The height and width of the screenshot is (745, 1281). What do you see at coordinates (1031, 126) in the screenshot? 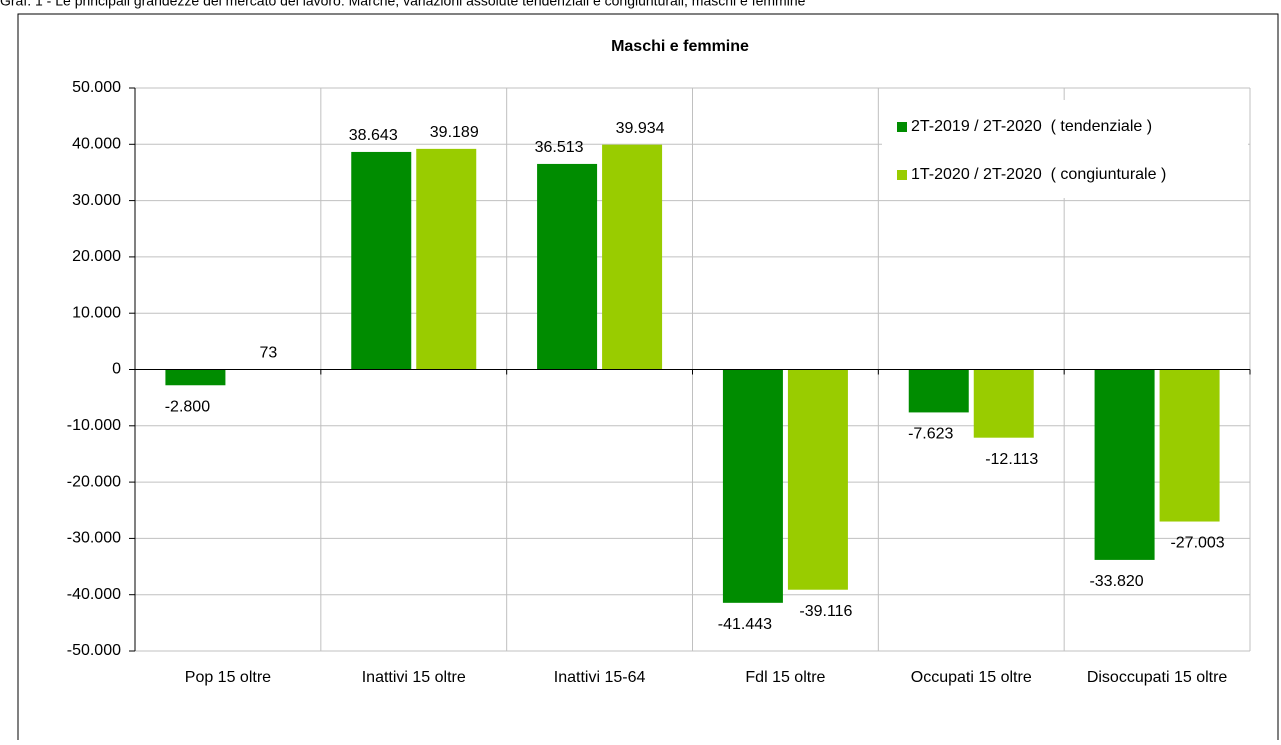
I see `legend-label: 2T-2019 / 2T-2020 ( tendenziale )` at bounding box center [1031, 126].